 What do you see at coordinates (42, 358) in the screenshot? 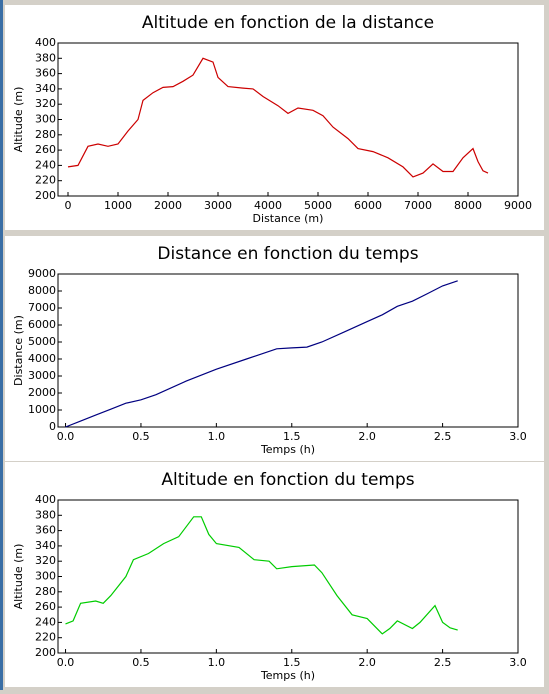
I see `y-tick-label: 4000` at bounding box center [42, 358].